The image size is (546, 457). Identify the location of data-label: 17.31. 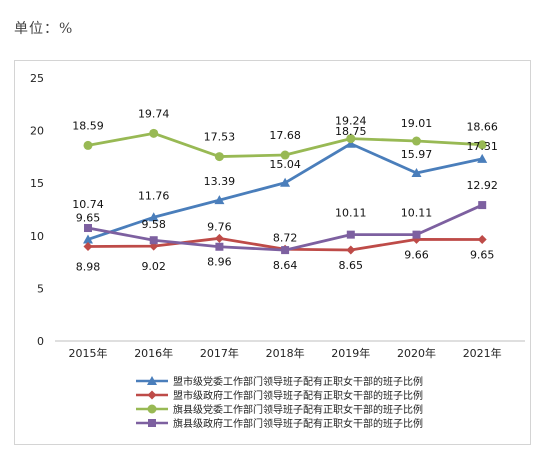
(482, 146).